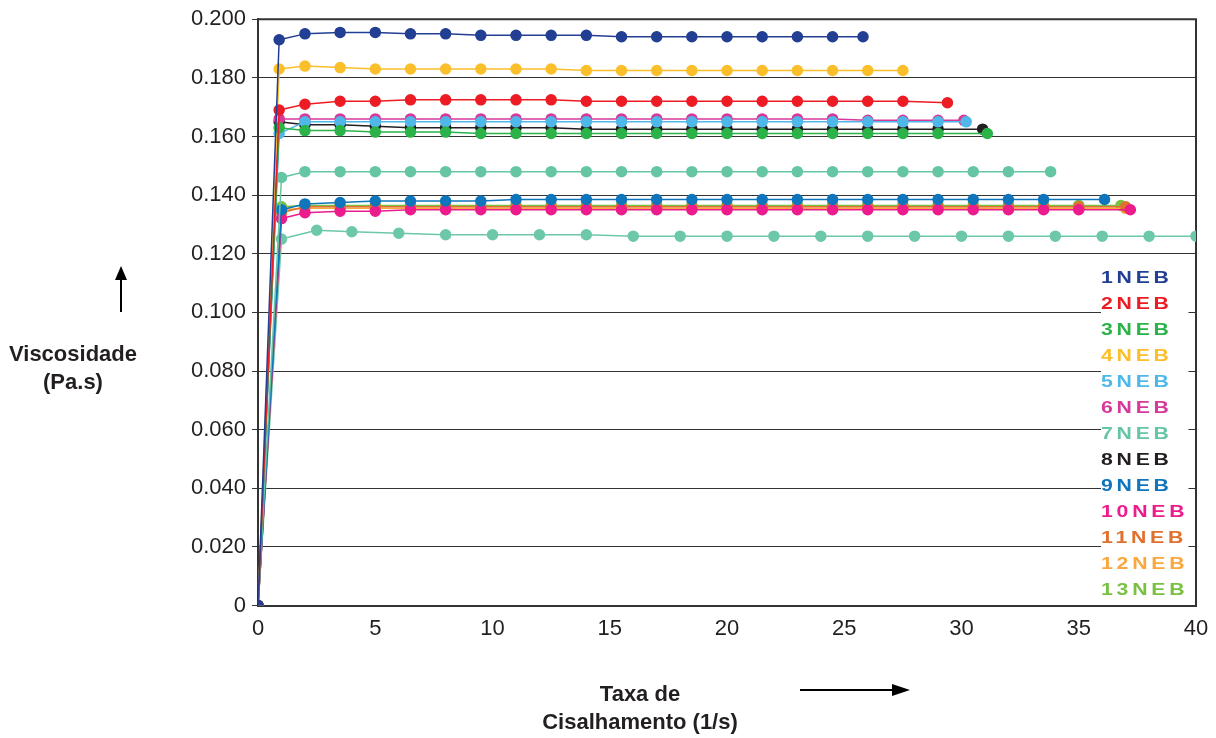 The height and width of the screenshot is (738, 1216). Describe the element at coordinates (1145, 590) in the screenshot. I see `text: 13NEB` at that location.